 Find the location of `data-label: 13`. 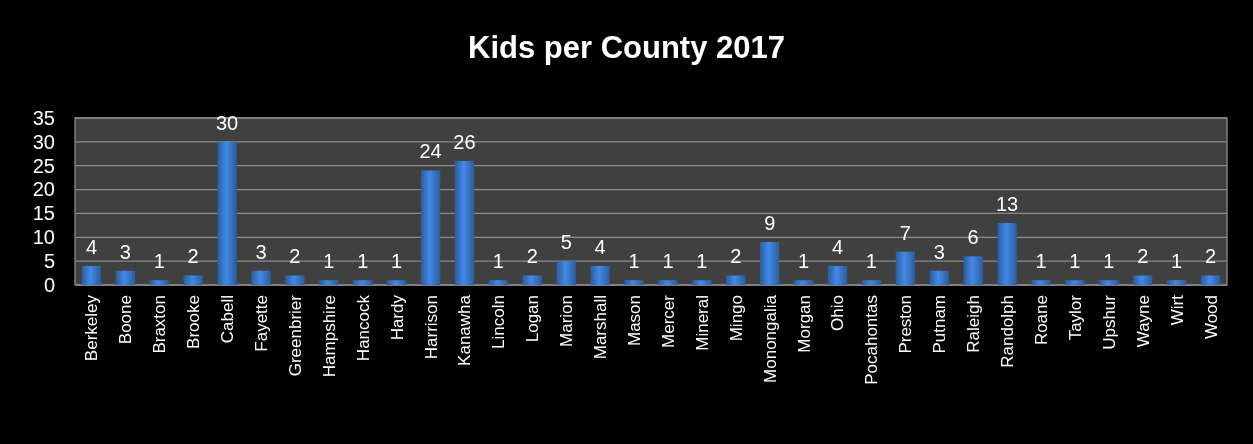

data-label: 13 is located at coordinates (1007, 203).